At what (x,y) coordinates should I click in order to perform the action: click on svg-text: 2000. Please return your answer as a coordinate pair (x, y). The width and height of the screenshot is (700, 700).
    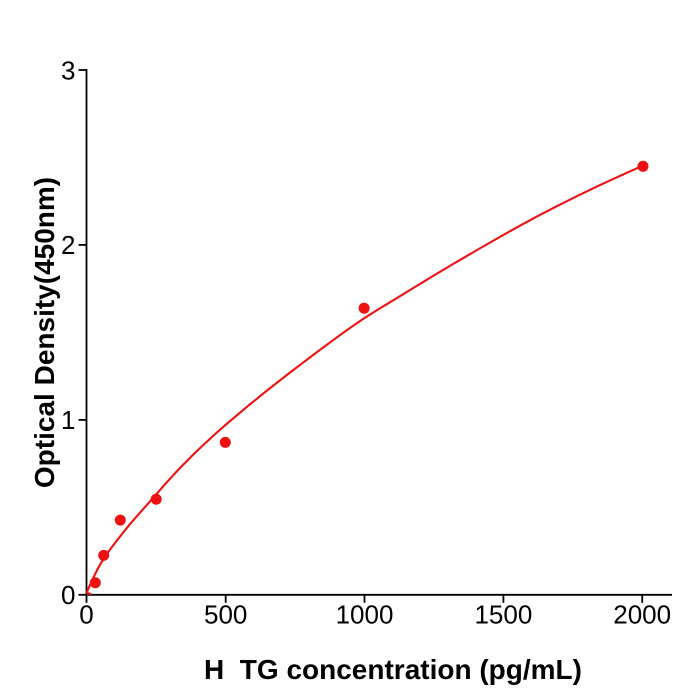
    Looking at the image, I should click on (642, 615).